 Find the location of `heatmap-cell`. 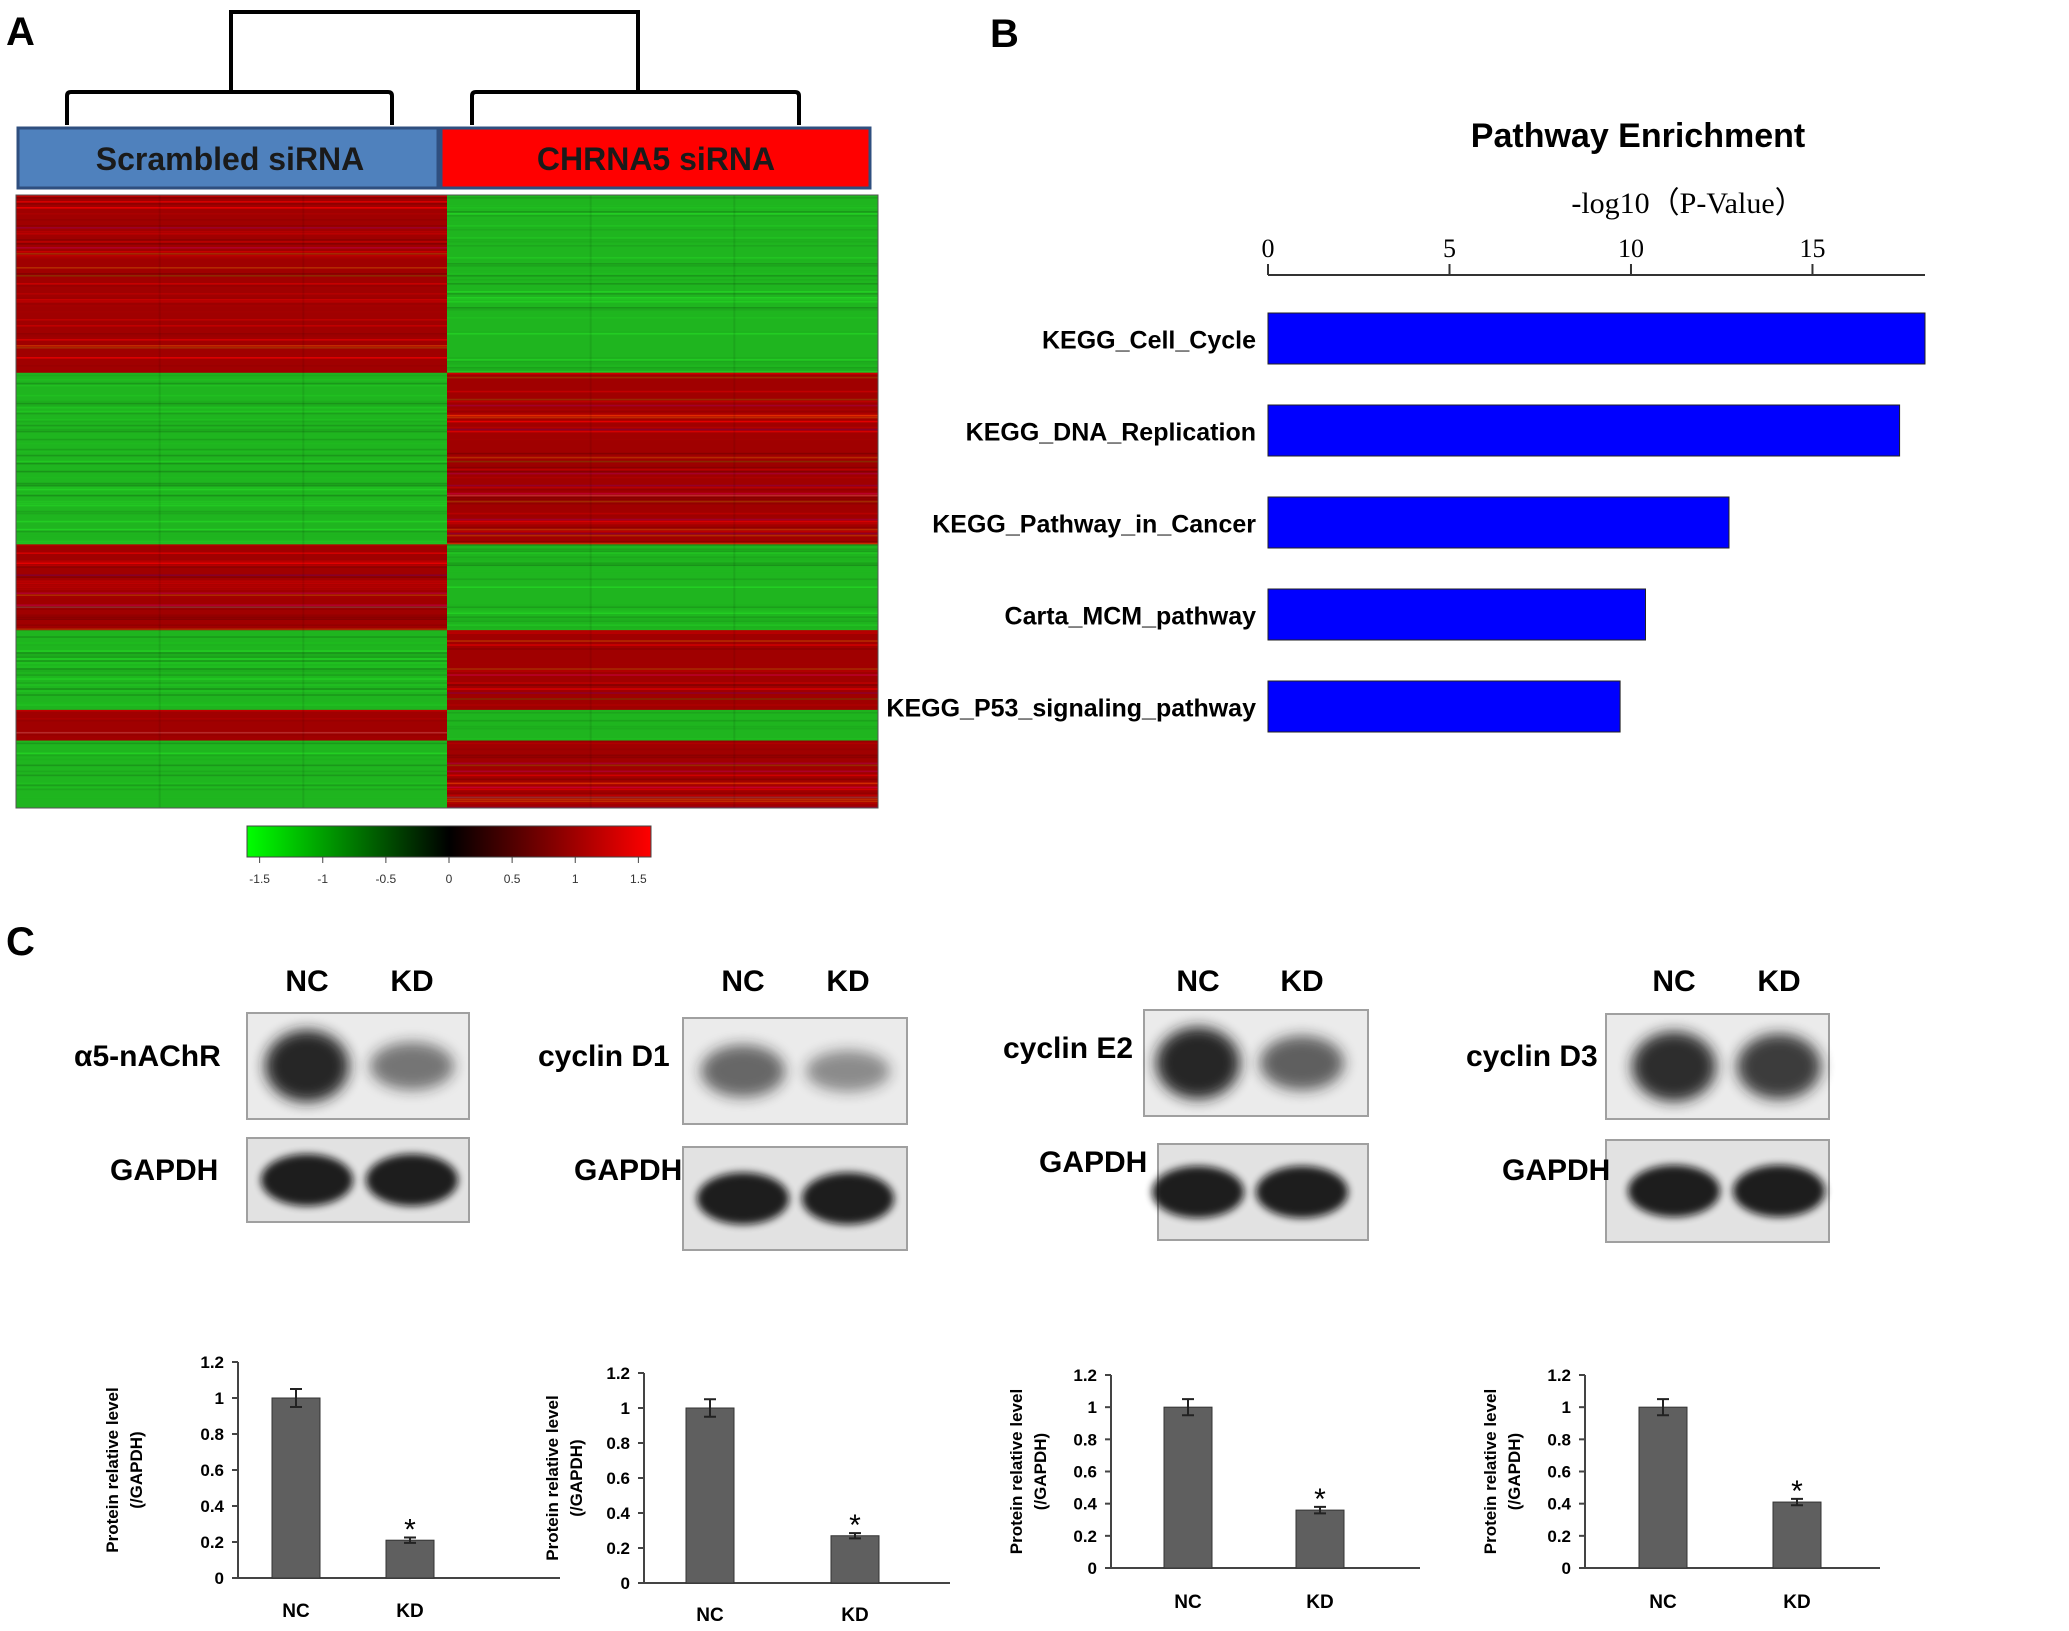

heatmap-cell is located at coordinates (662, 725).